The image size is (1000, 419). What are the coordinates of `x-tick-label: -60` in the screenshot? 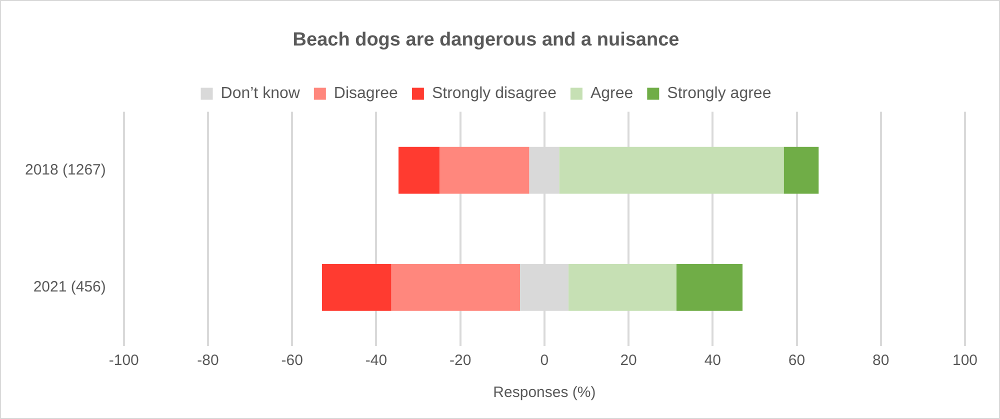 It's located at (292, 361).